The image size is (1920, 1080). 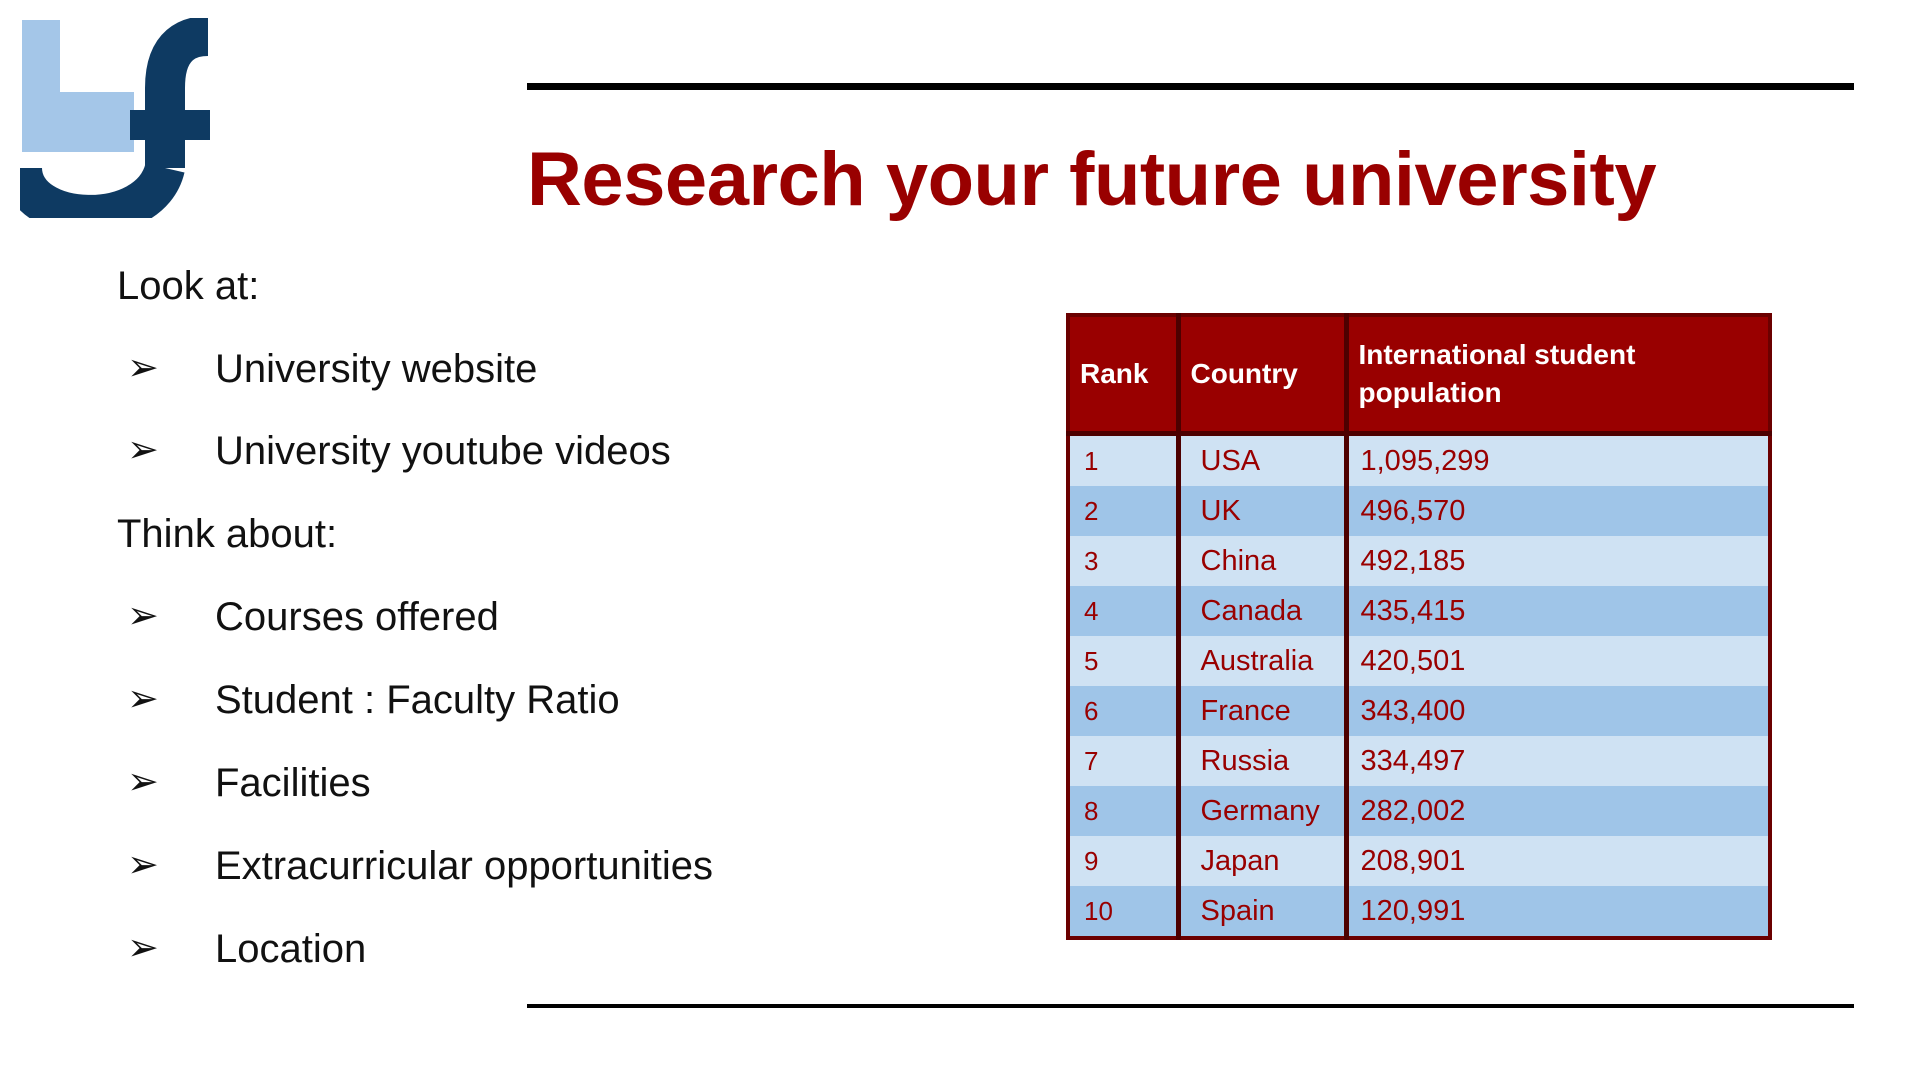 What do you see at coordinates (1558, 459) in the screenshot?
I see `population-cell: 1,095,299` at bounding box center [1558, 459].